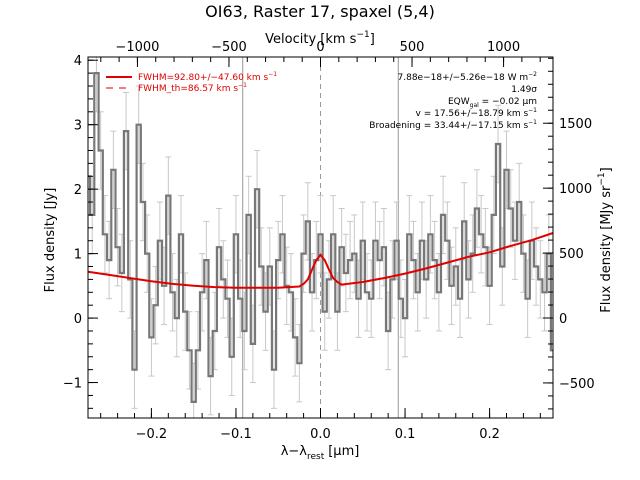 This screenshot has height=480, width=640. I want to click on left-tick-label: −1, so click(72, 384).